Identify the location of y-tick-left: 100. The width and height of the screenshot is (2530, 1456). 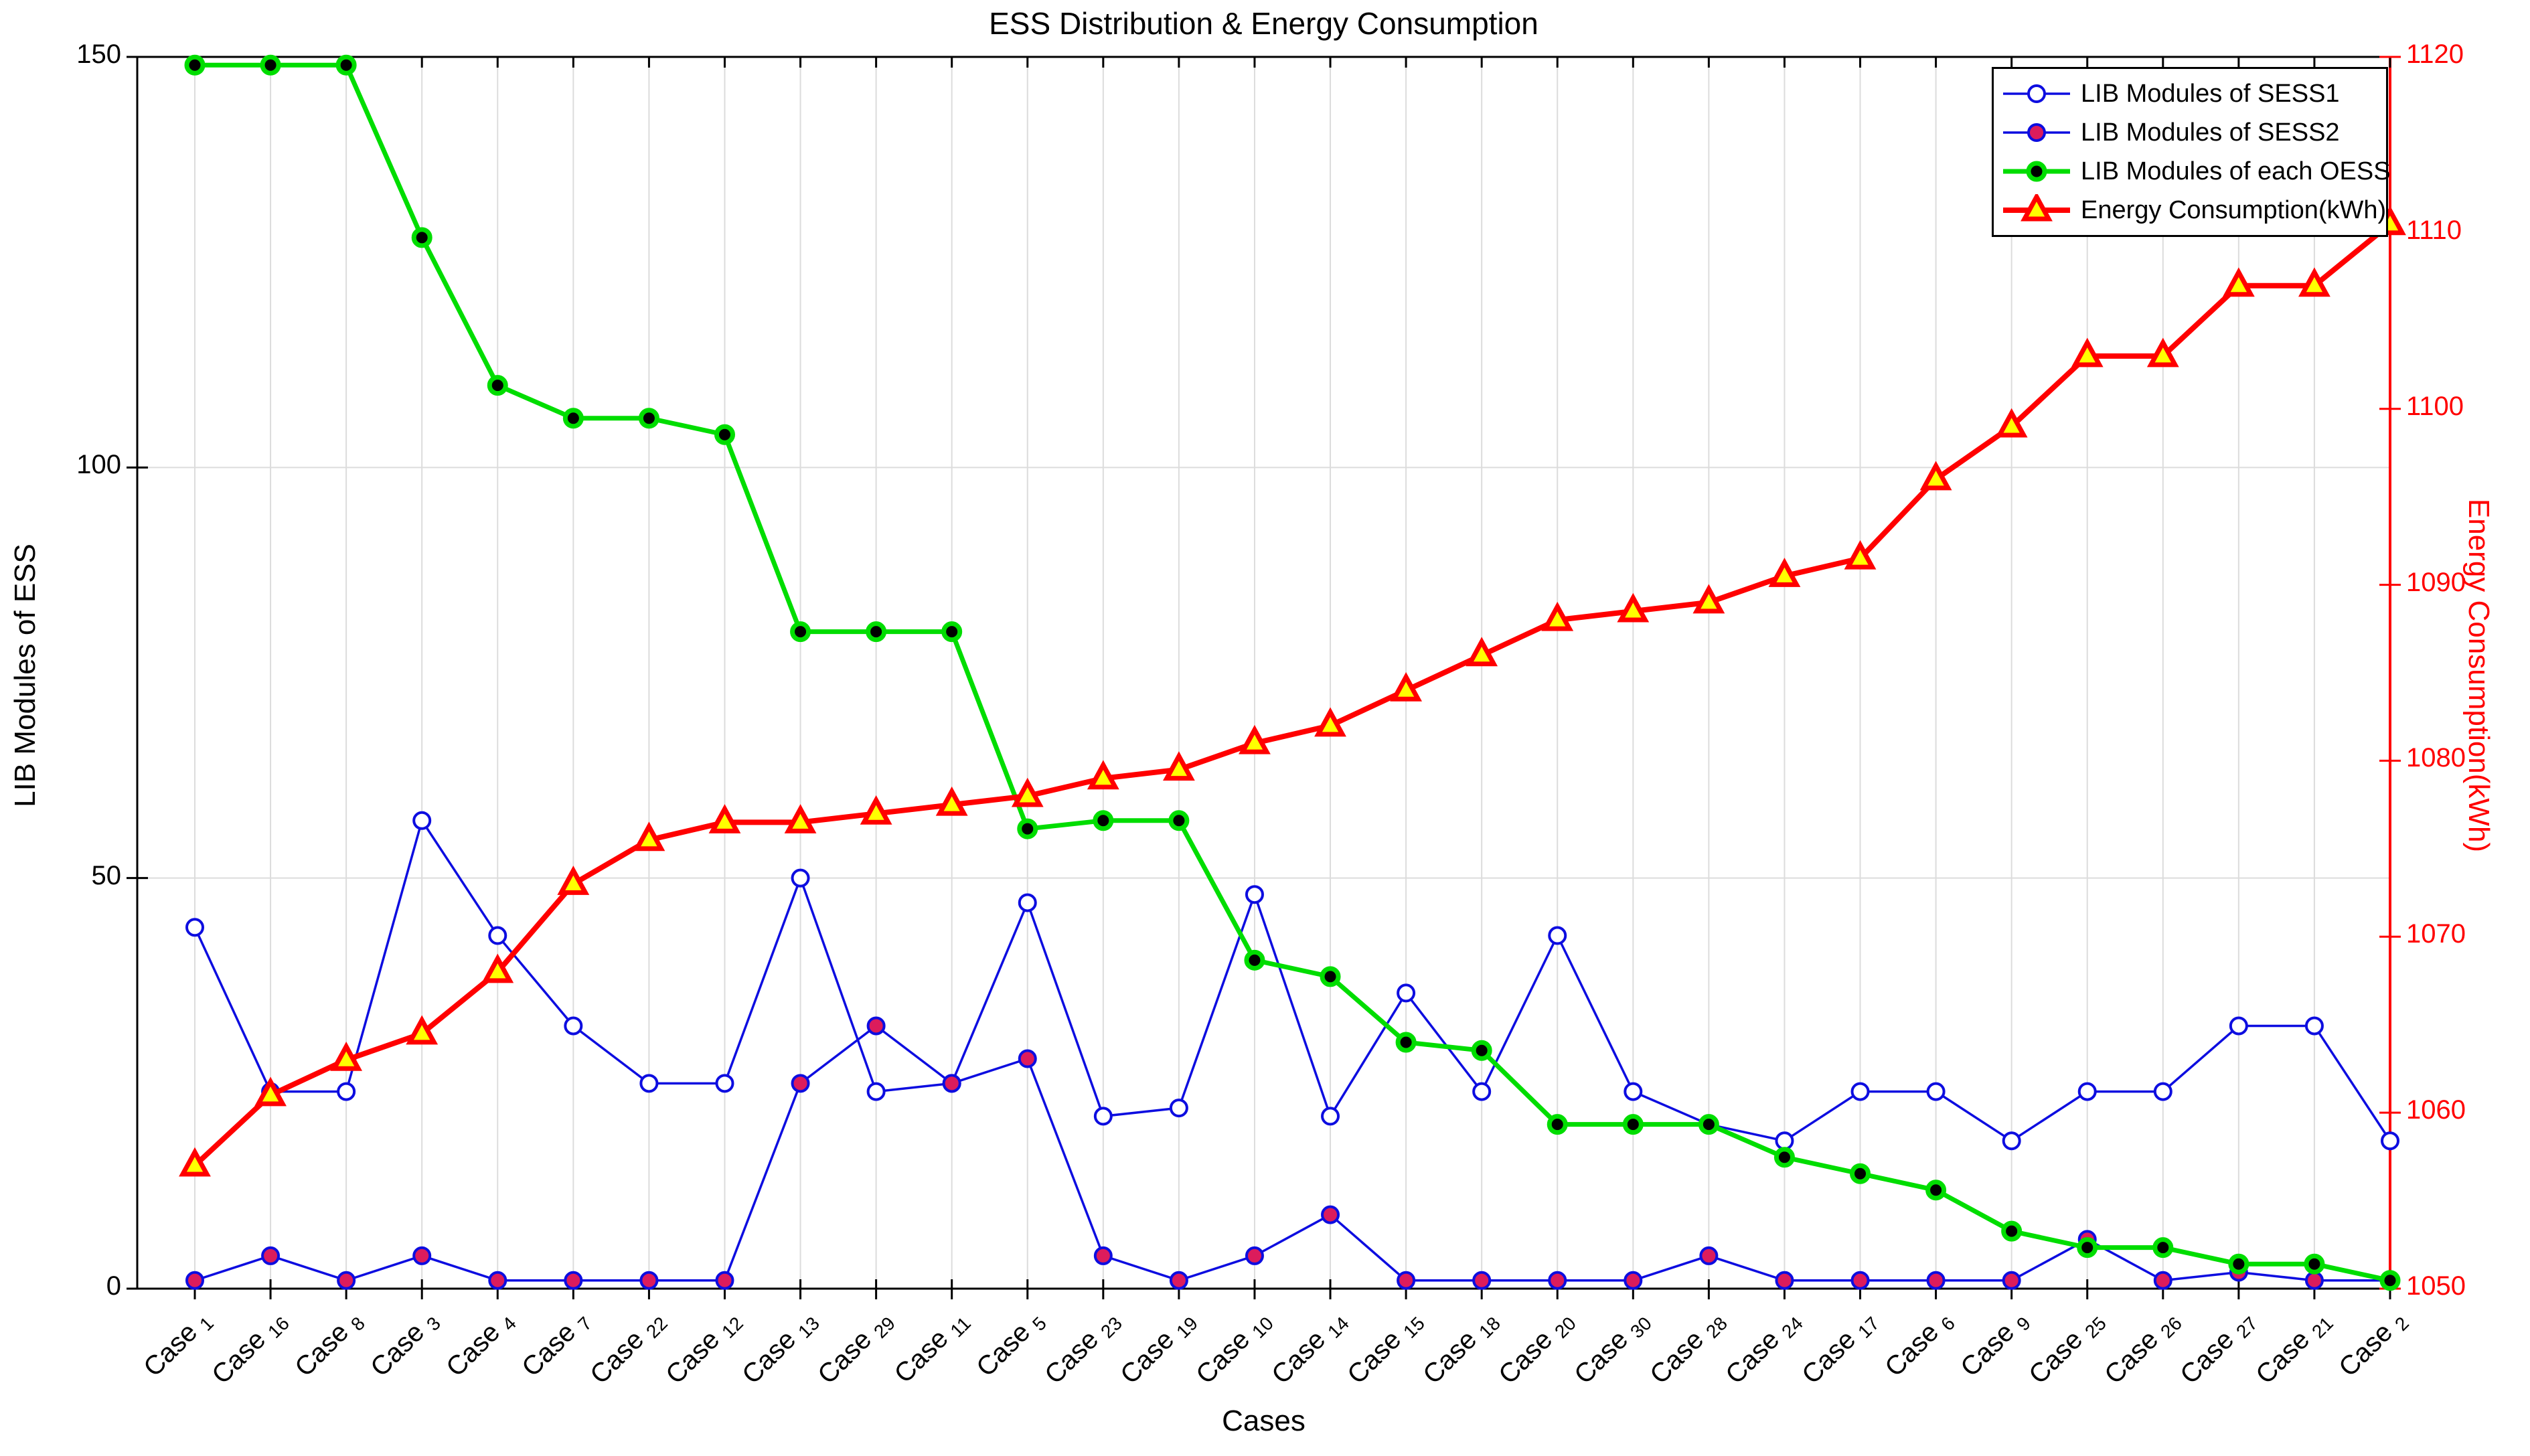
(98, 465).